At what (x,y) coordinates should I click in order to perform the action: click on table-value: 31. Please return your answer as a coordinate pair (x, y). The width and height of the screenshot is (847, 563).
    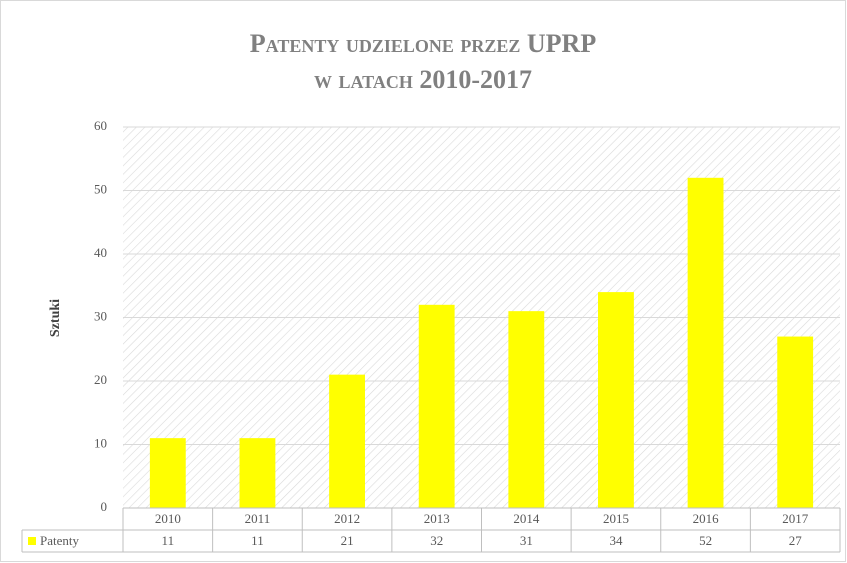
    Looking at the image, I should click on (526, 540).